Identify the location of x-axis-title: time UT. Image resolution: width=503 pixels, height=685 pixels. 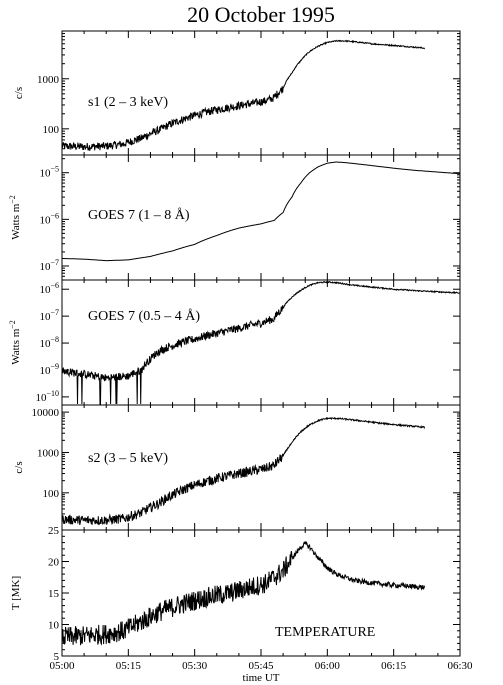
(261, 678).